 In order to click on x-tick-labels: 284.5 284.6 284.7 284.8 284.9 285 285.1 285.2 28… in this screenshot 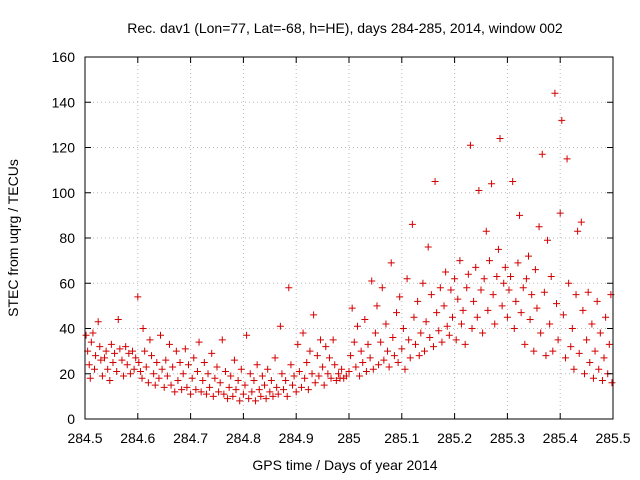, I will do `click(348, 438)`.